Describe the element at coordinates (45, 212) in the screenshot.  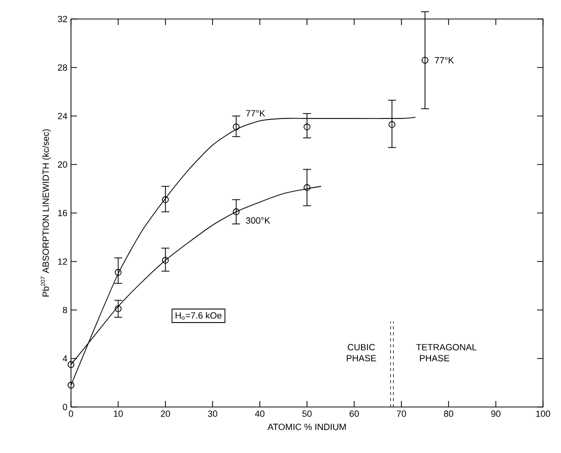
I see `y-axis-title: Pb$^{207}$ ABSORPTION LINEWIDTH (kc/sec)` at that location.